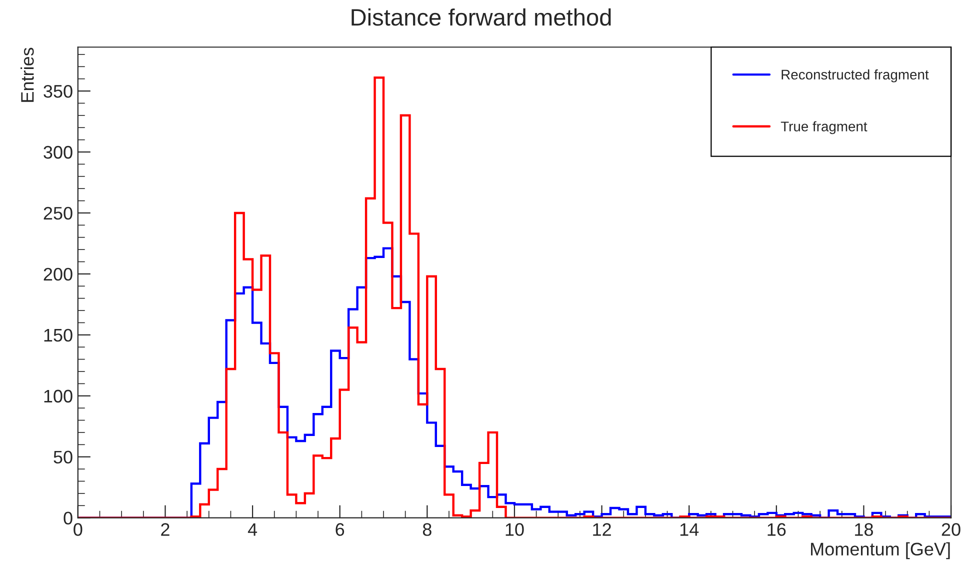 The image size is (962, 561). What do you see at coordinates (855, 75) in the screenshot?
I see `legend-label: Reconstructed fragment` at bounding box center [855, 75].